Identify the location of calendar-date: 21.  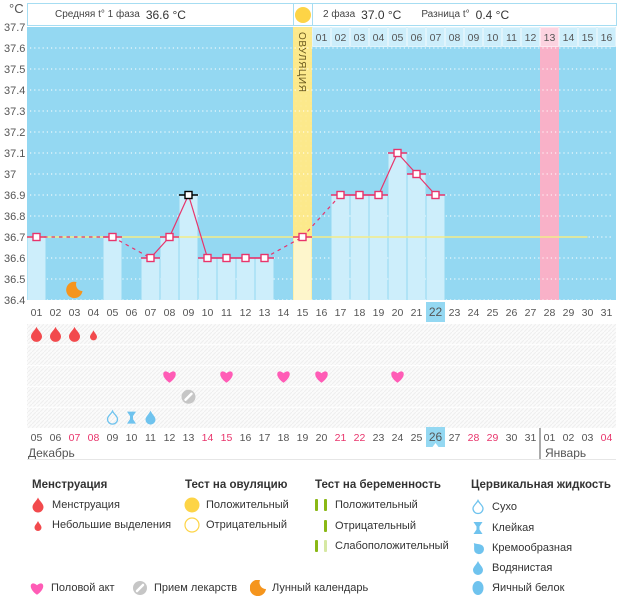
(341, 438).